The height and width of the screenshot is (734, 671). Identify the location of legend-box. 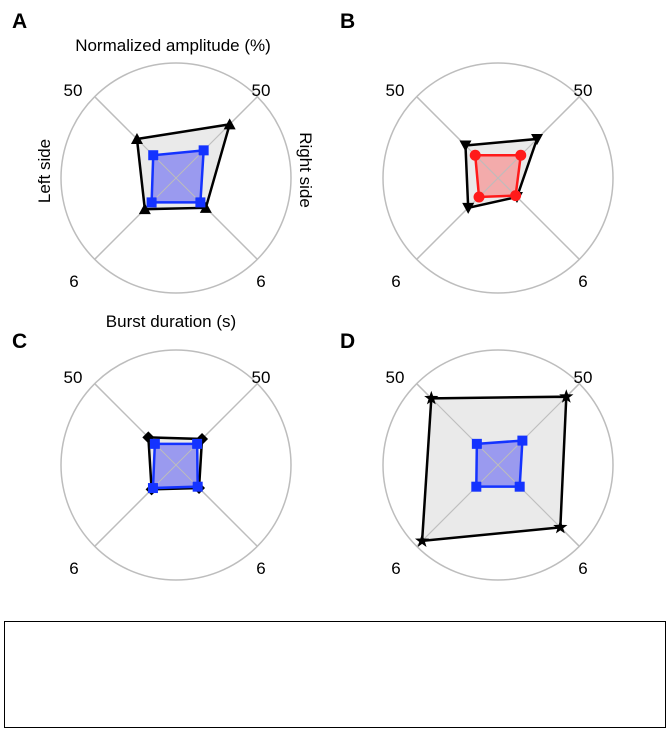
(335, 674).